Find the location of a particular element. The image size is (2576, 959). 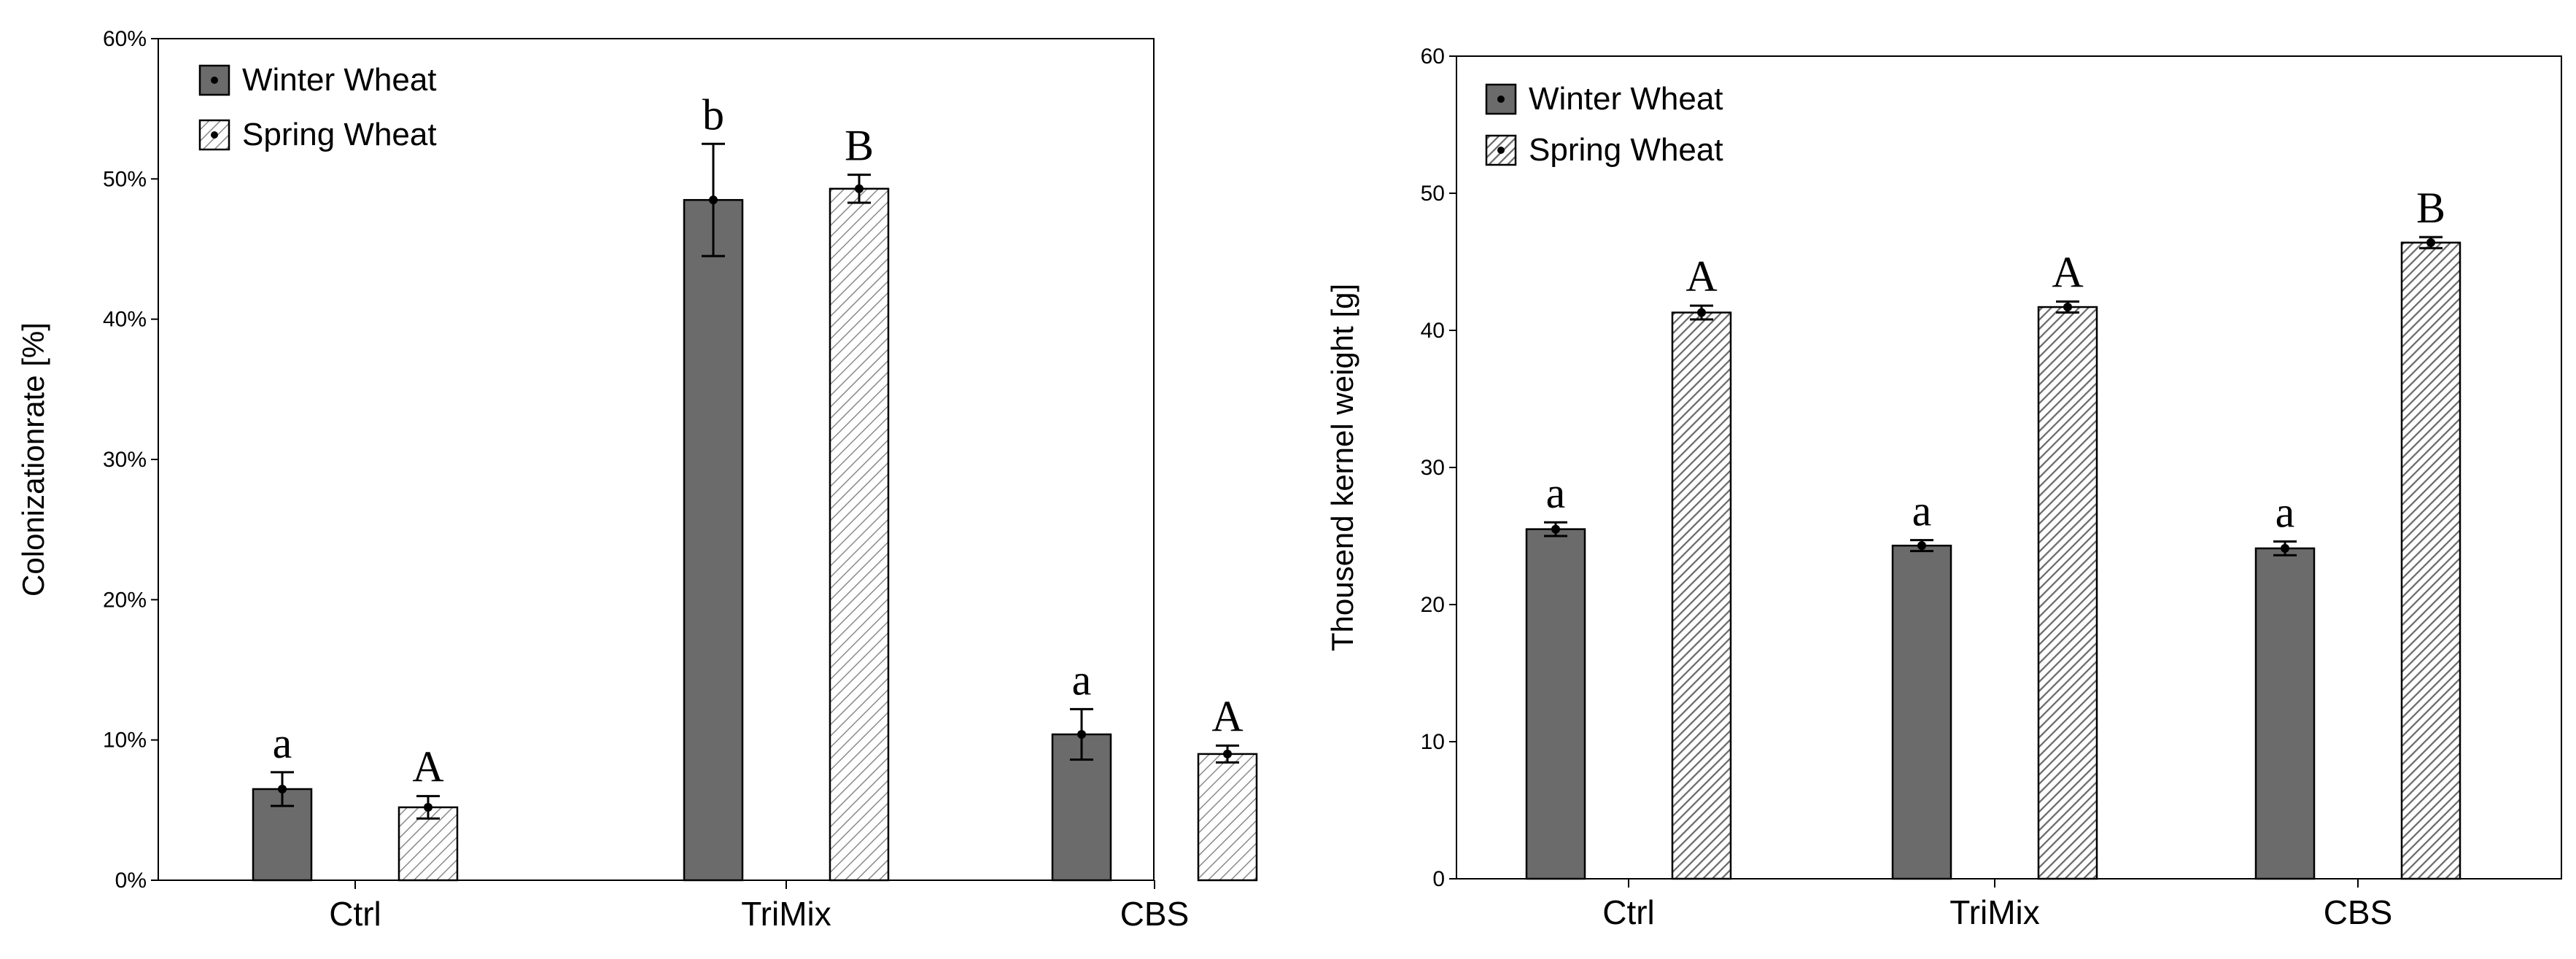

y-tick-label: 30% is located at coordinates (125, 460).